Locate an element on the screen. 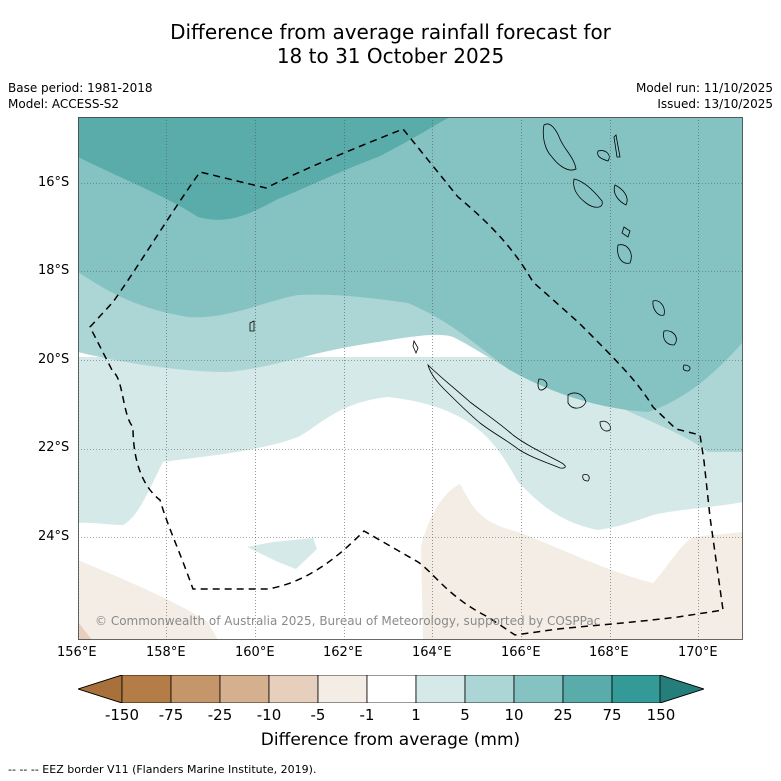  espiritu-santo is located at coordinates (559, 147).